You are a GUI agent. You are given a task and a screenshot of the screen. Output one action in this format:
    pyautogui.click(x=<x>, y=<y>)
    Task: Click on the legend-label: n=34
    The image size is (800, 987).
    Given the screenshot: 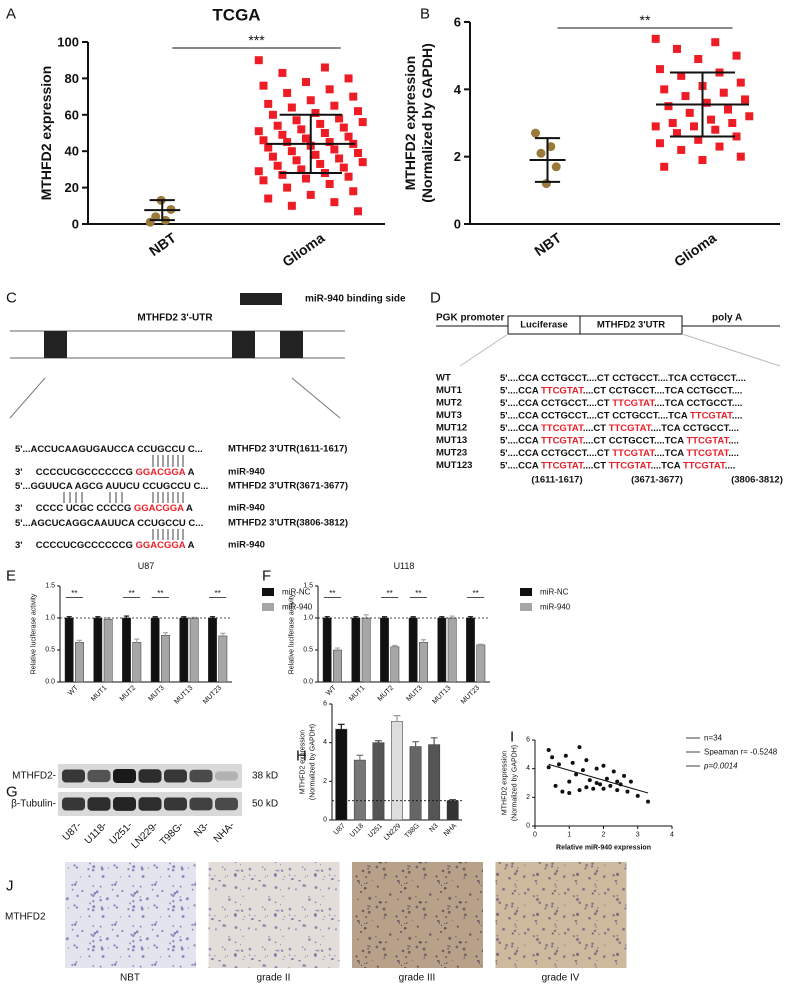 What is the action you would take?
    pyautogui.click(x=713, y=738)
    